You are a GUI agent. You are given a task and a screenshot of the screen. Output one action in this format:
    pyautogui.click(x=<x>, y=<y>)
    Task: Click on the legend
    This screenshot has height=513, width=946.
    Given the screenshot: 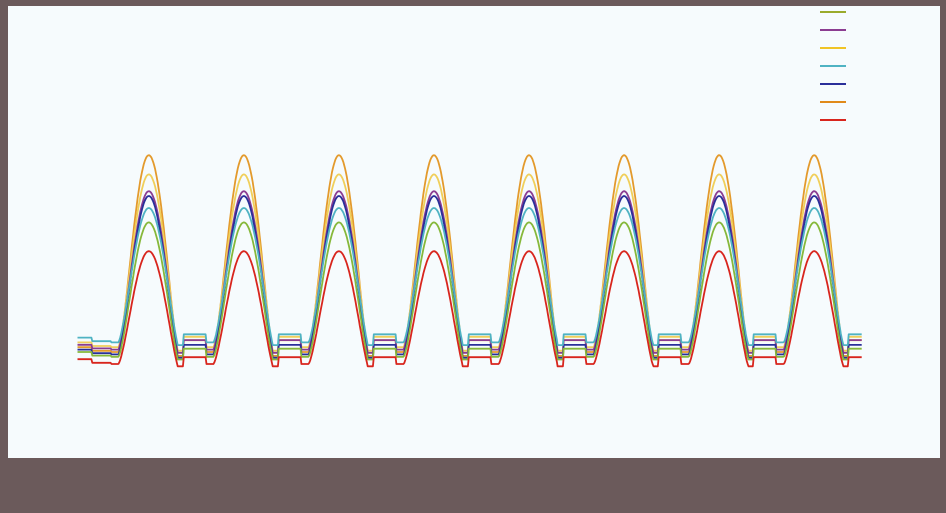 What is the action you would take?
    pyautogui.click(x=833, y=66)
    